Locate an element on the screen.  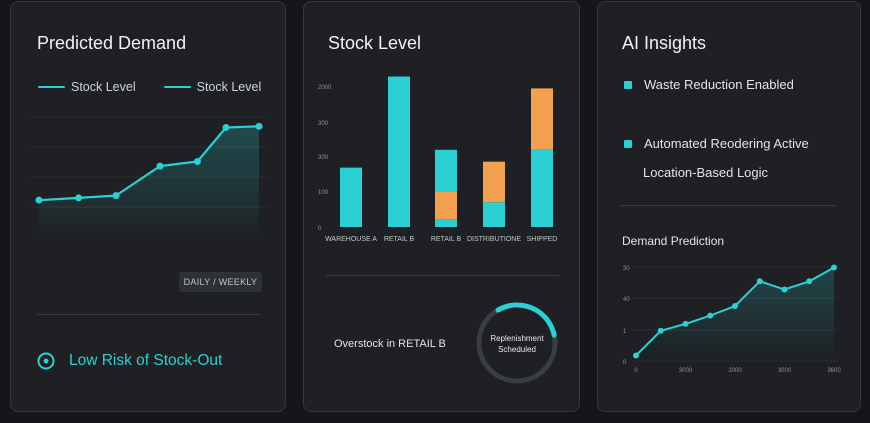
target-icon is located at coordinates (46, 361).